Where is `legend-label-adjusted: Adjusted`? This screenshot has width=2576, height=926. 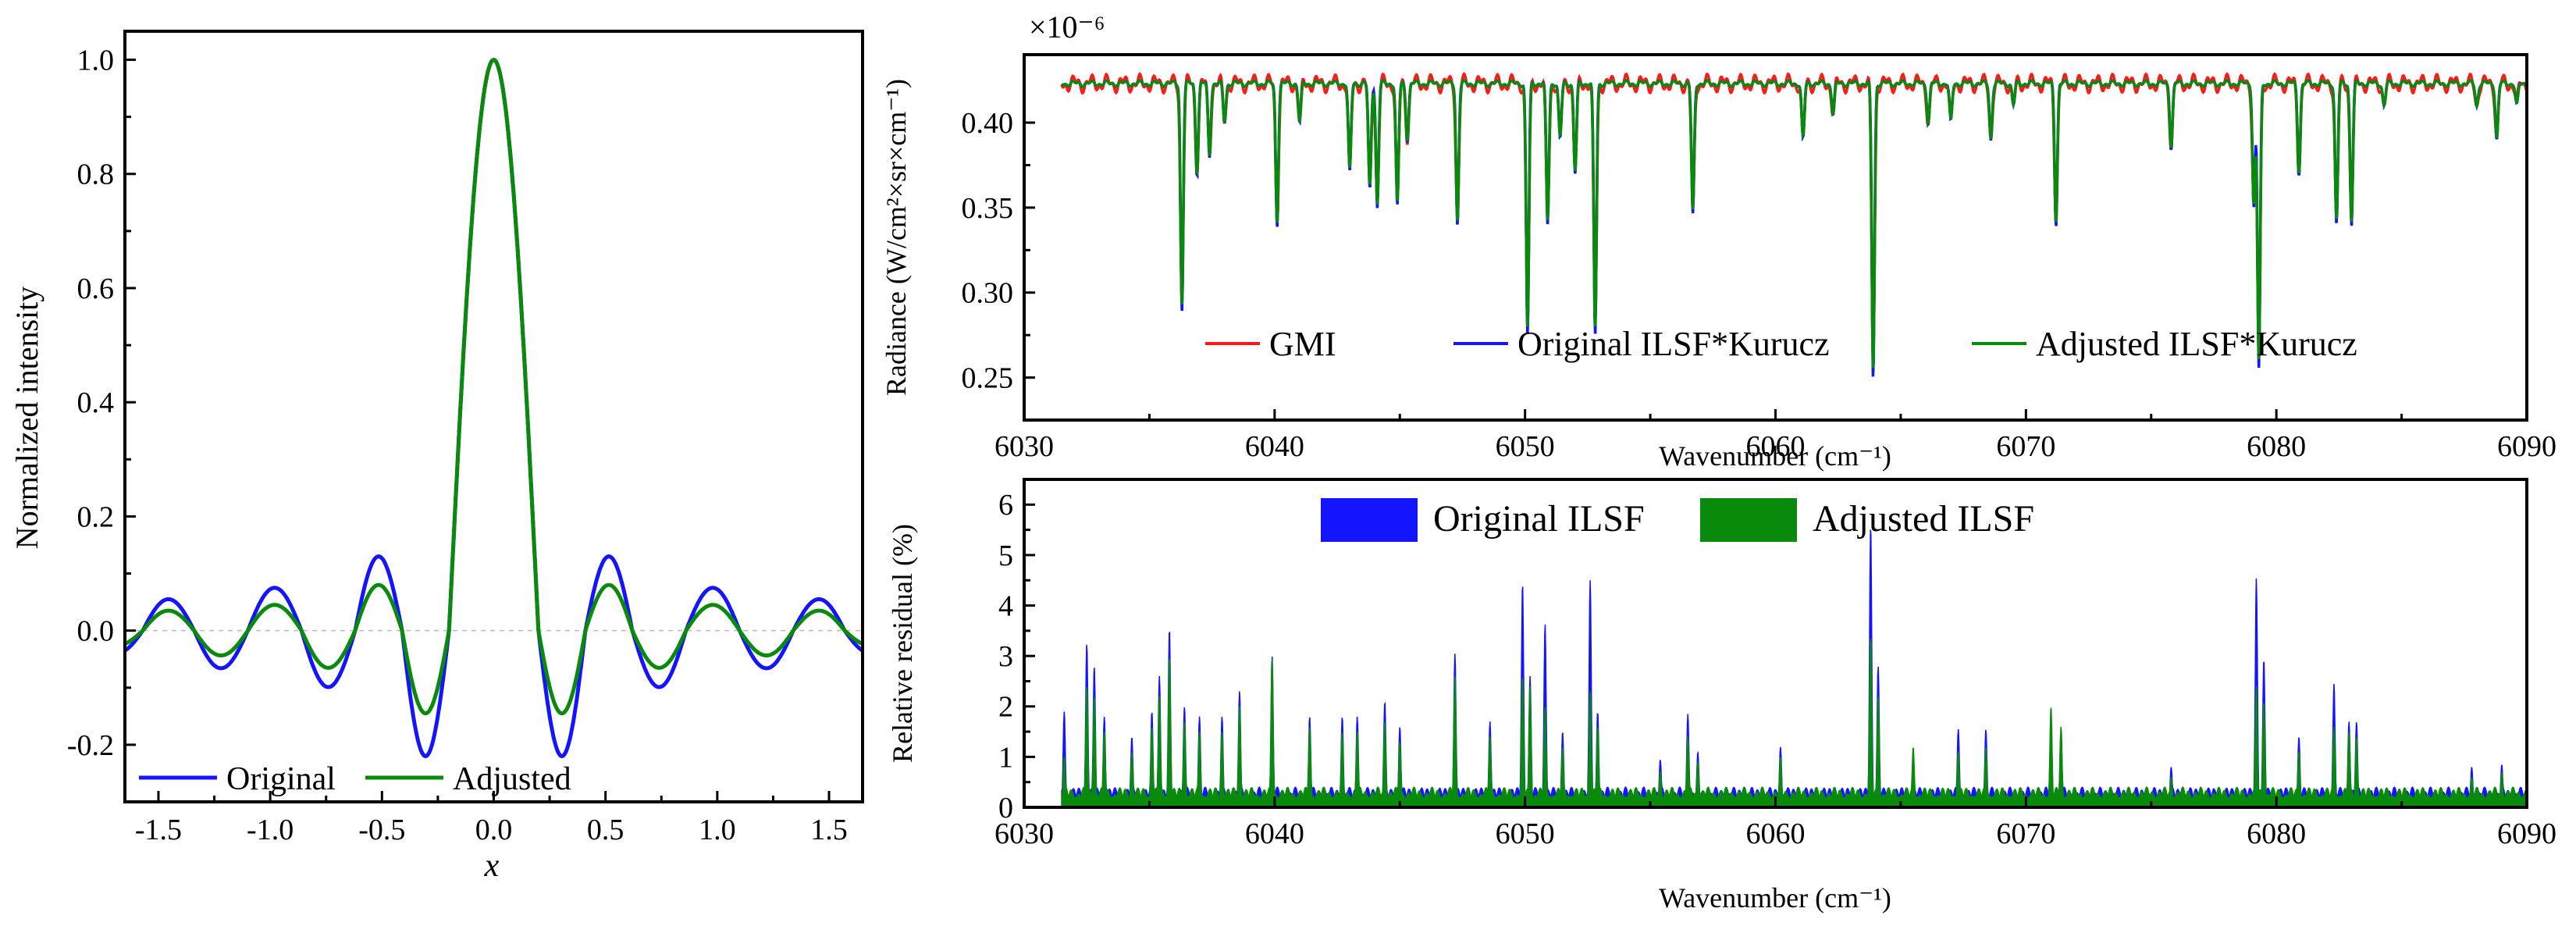 legend-label-adjusted: Adjusted is located at coordinates (512, 779).